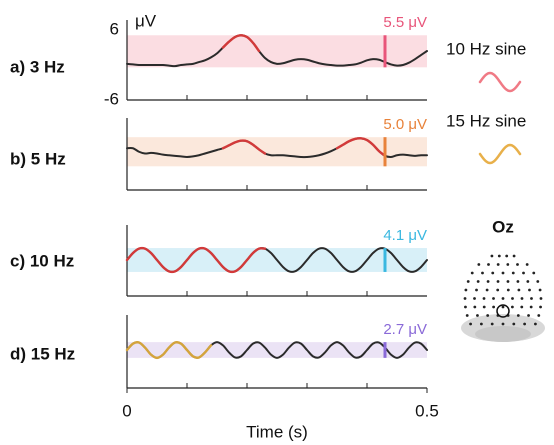  I want to click on electrode-label: Oz, so click(503, 226).